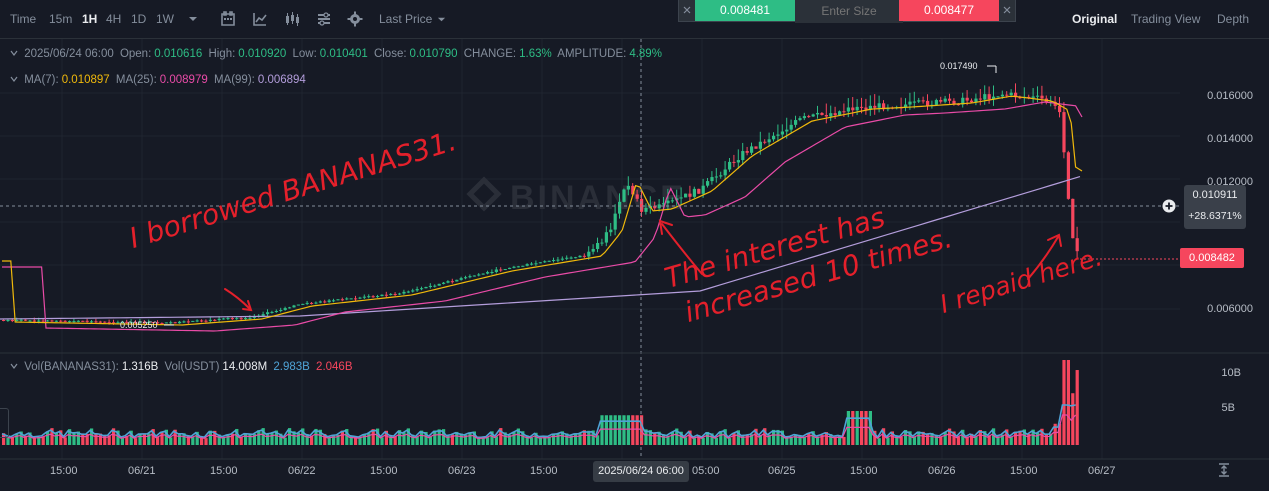 The image size is (1269, 491). I want to click on volume-bars, so click(540, 402).